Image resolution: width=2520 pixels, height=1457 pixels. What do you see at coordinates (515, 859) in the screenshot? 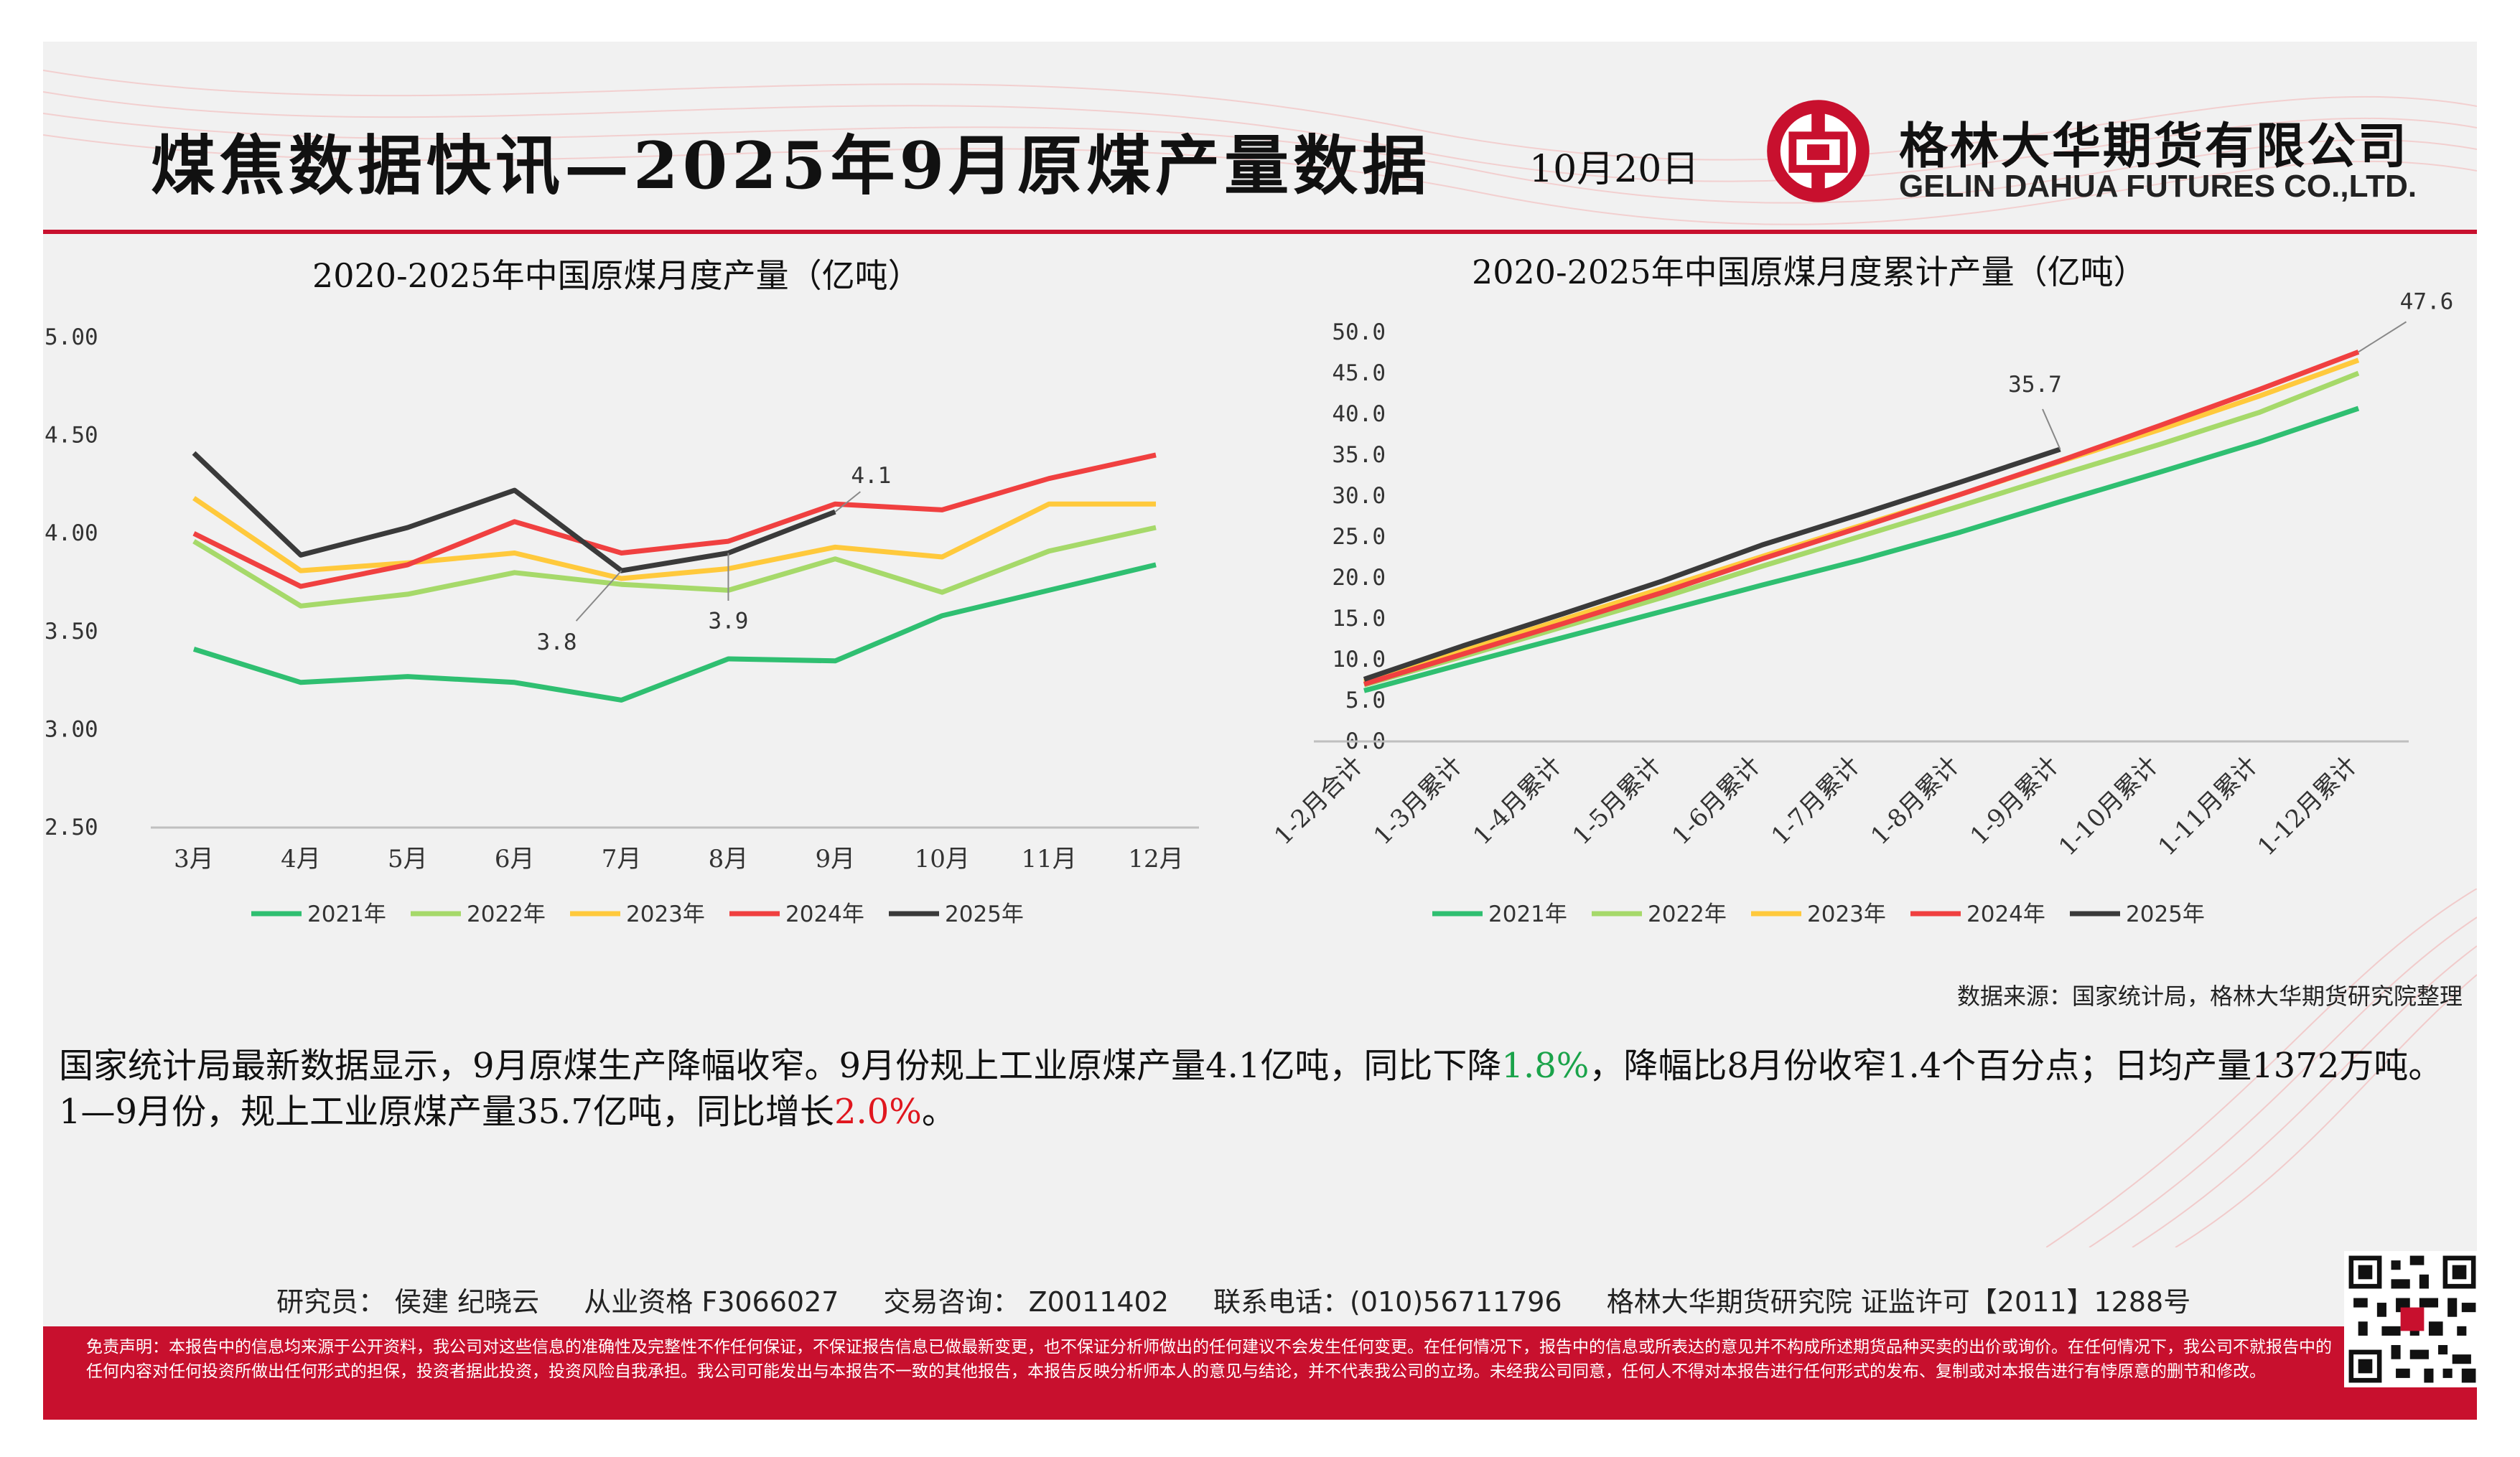
I see `monthly-x-tick-label: 6月` at bounding box center [515, 859].